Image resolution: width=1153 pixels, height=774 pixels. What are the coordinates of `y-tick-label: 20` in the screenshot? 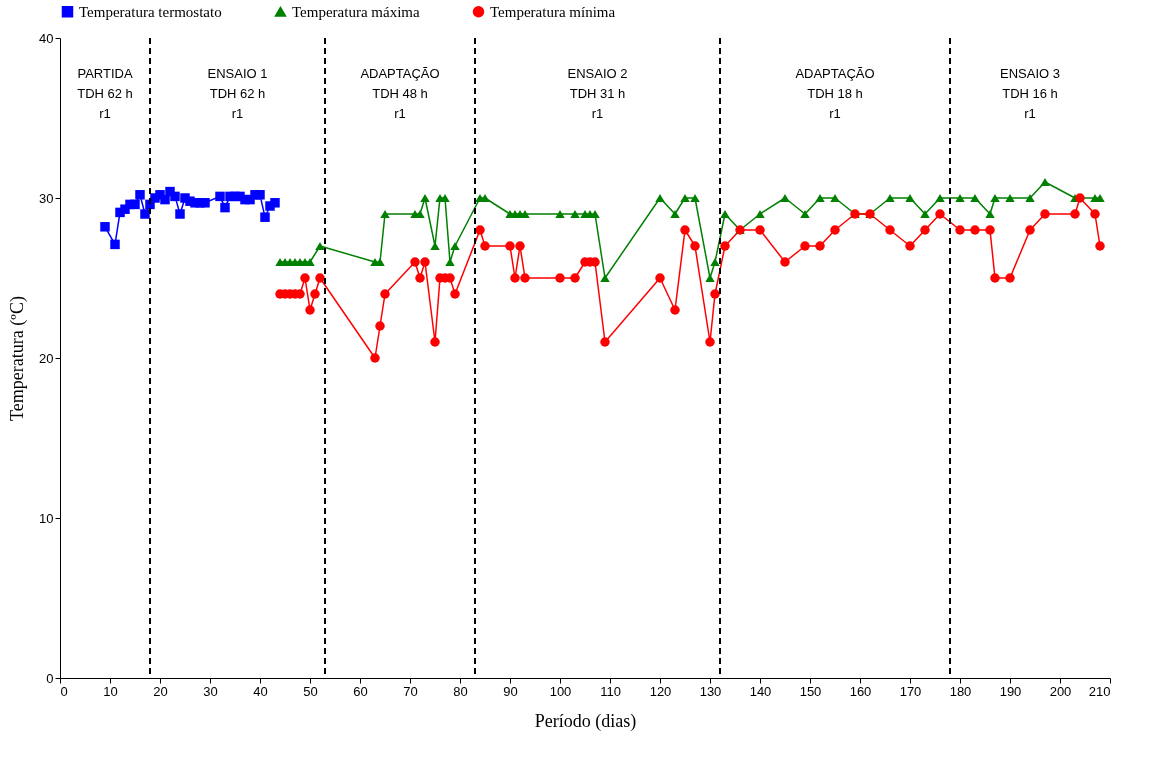 It's located at (46, 358).